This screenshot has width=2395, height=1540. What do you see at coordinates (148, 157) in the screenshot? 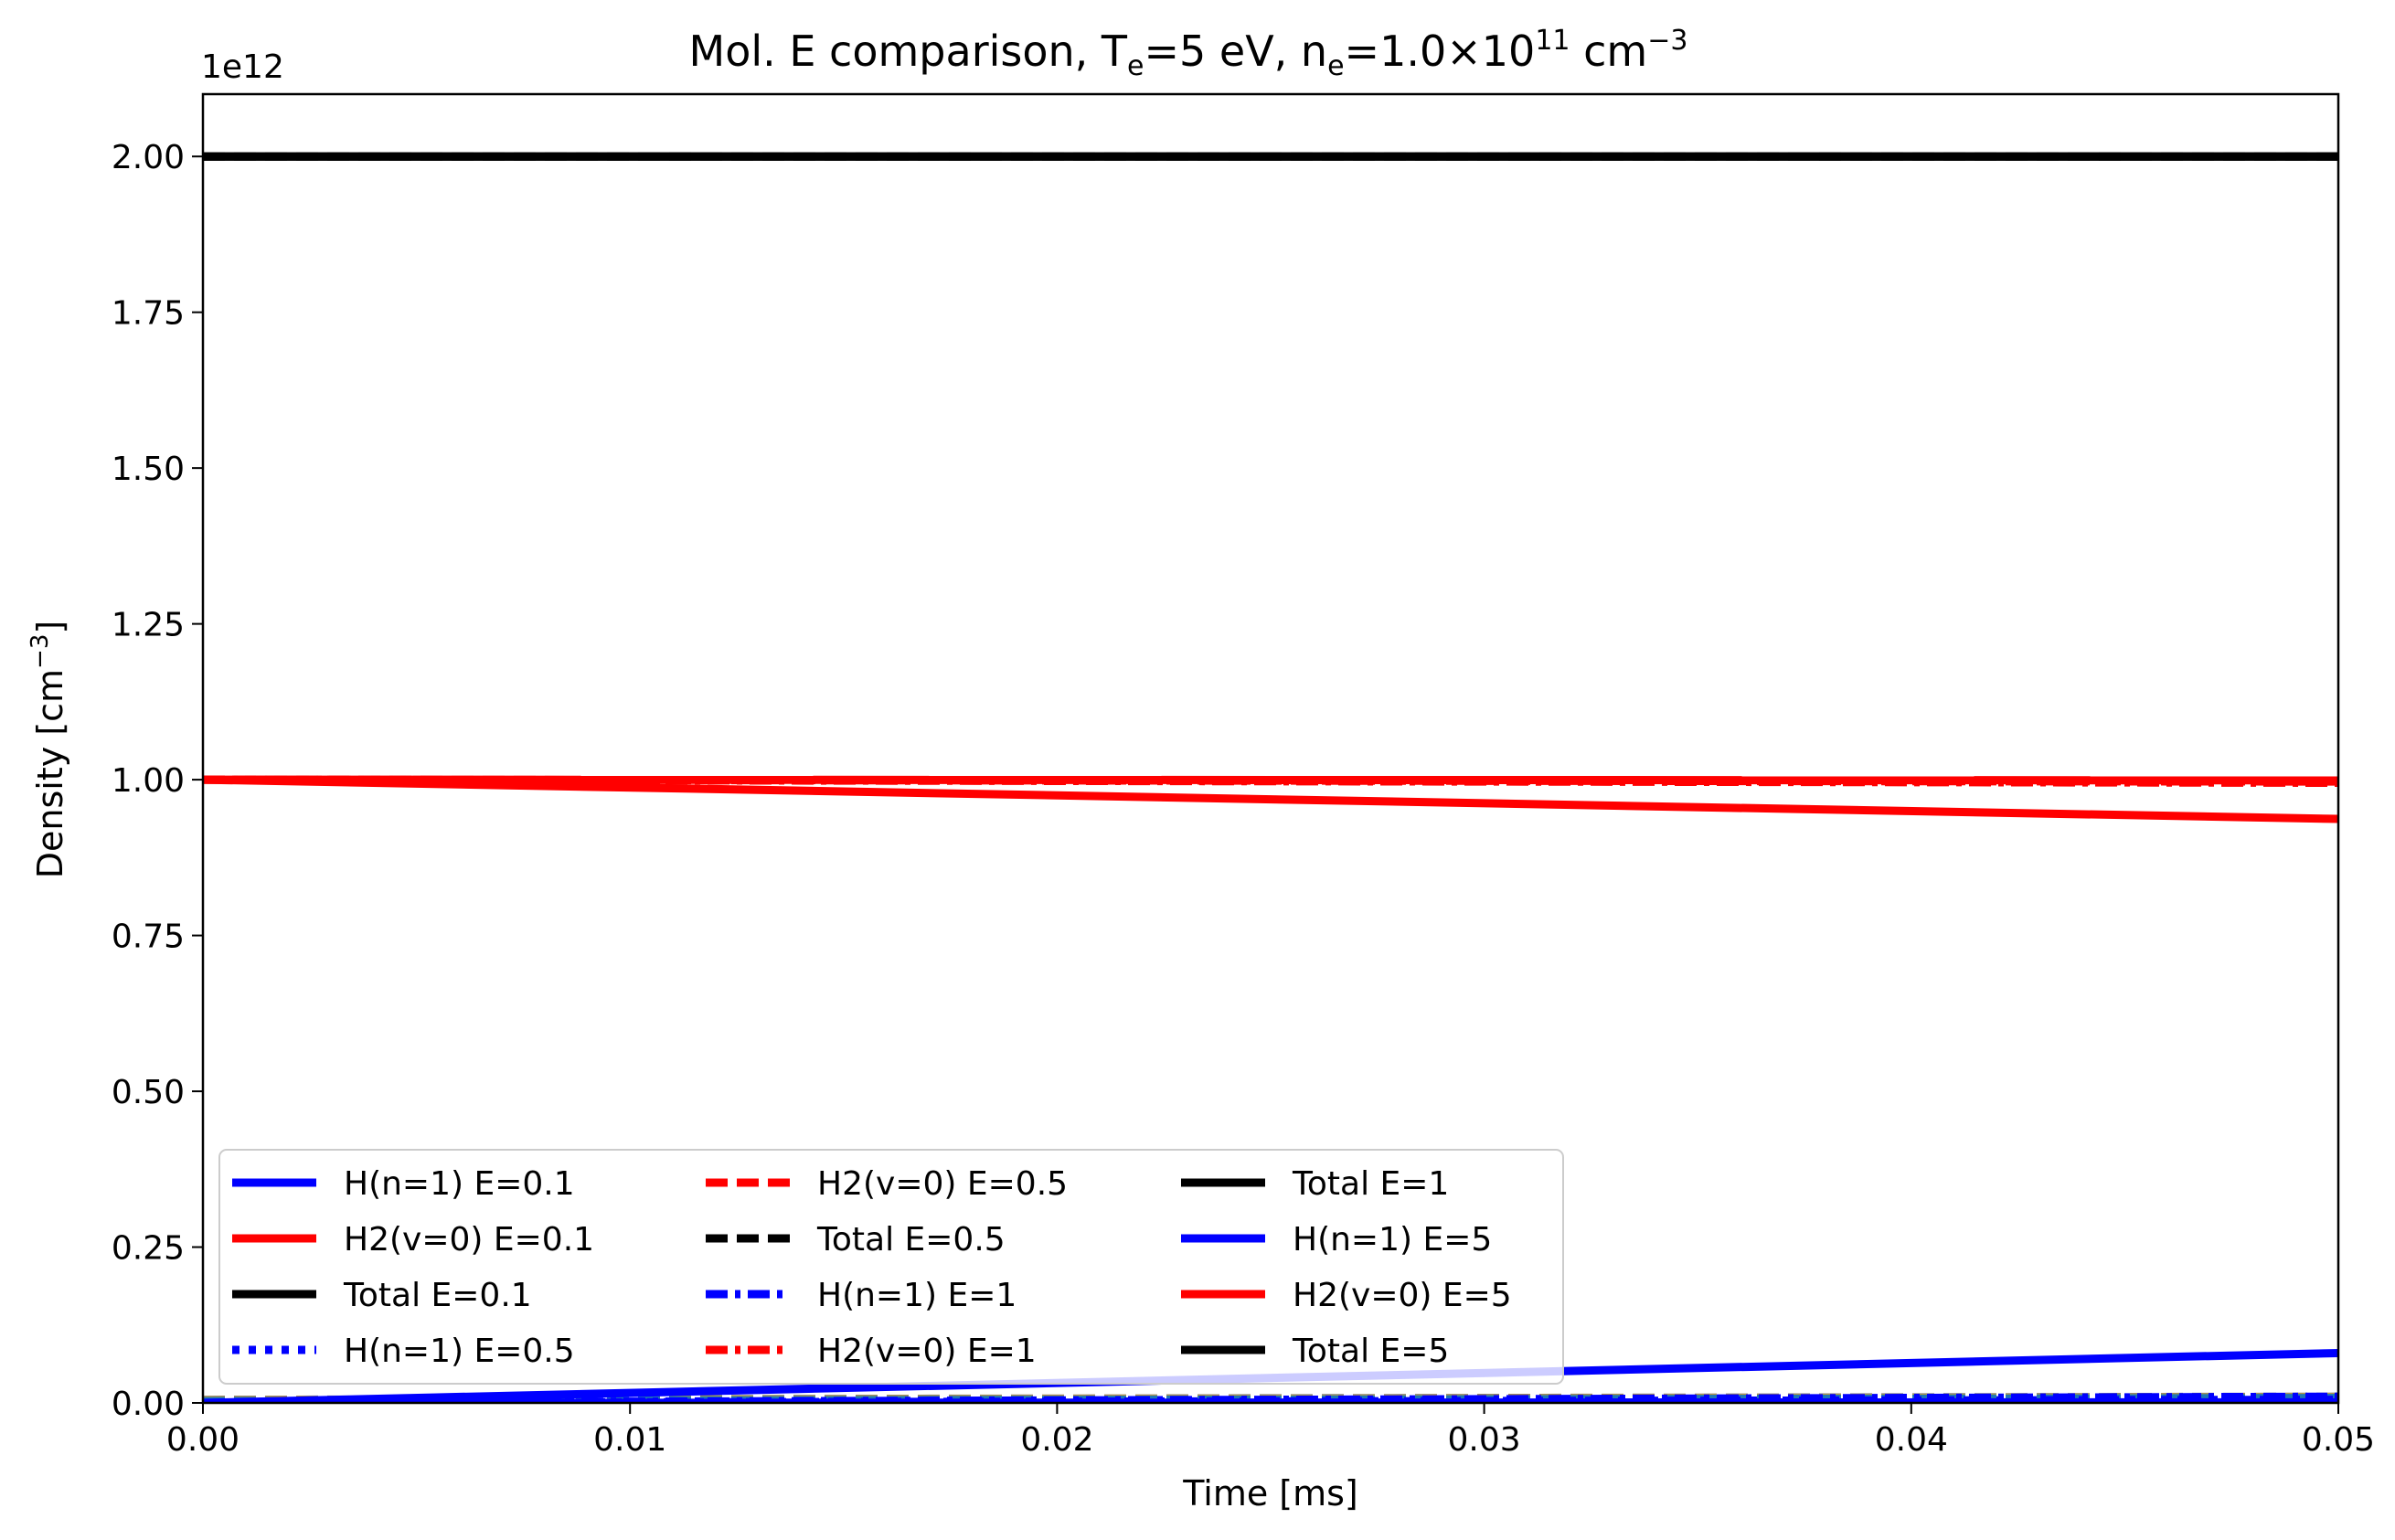
I see `y-tick-label: 2.00` at bounding box center [148, 157].